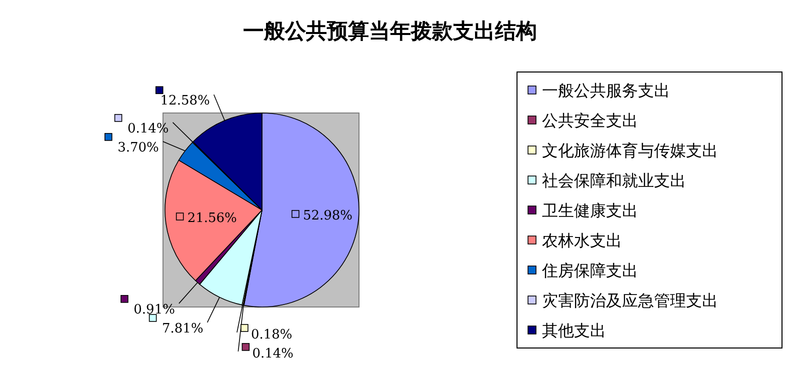 The width and height of the screenshot is (791, 370). I want to click on legend-label: 公共安全支出, so click(590, 120).